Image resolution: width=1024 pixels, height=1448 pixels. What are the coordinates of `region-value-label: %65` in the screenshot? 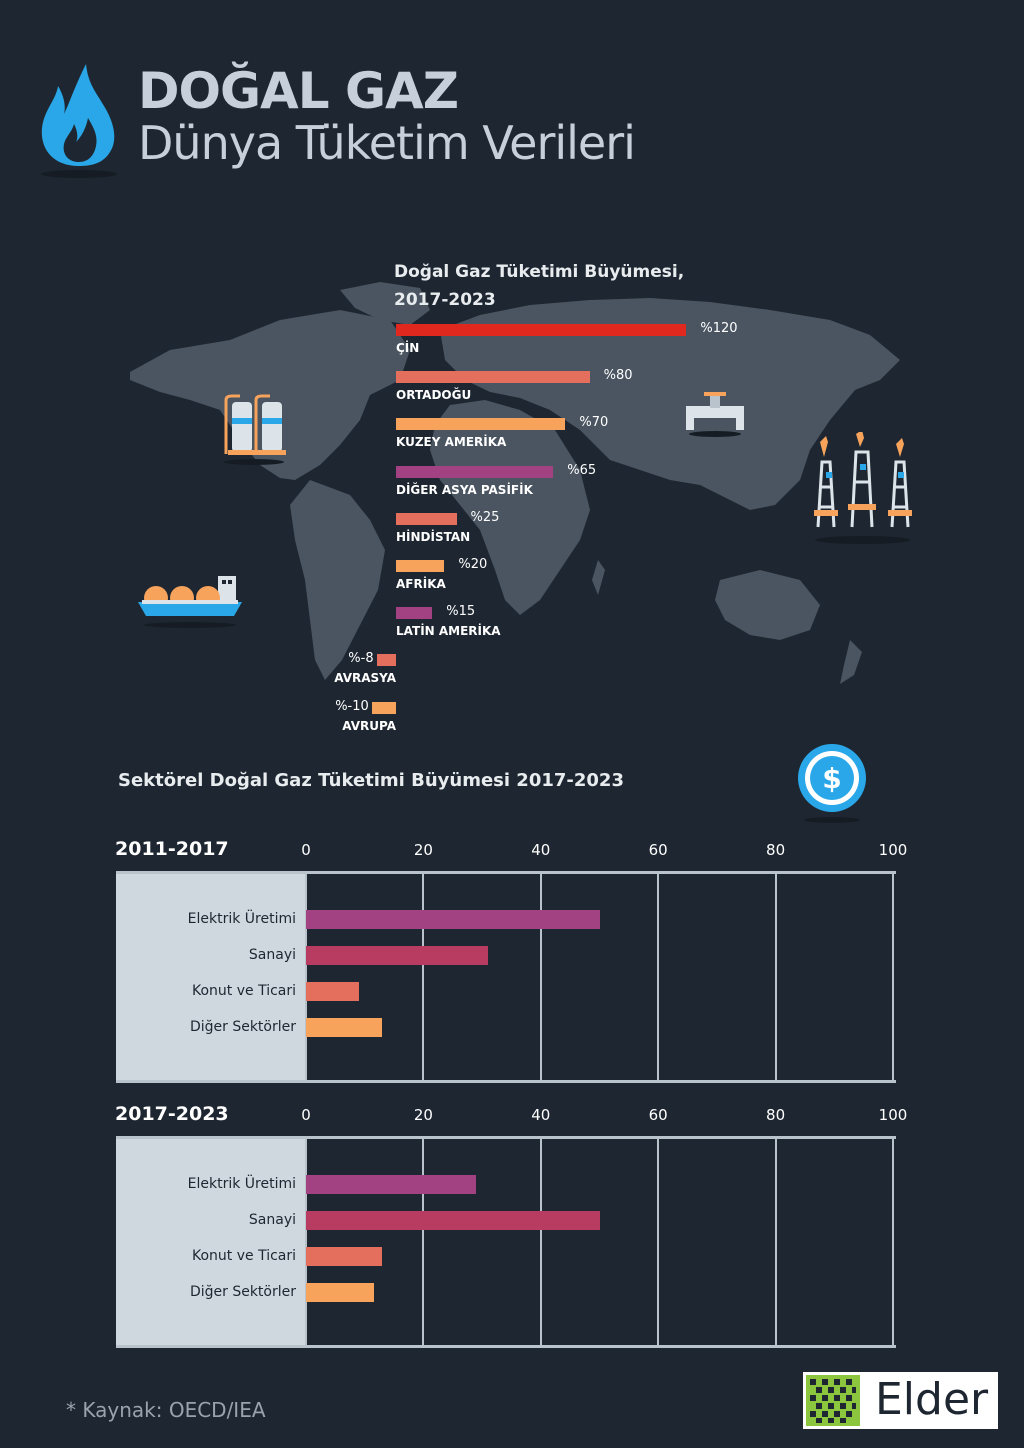 It's located at (582, 470).